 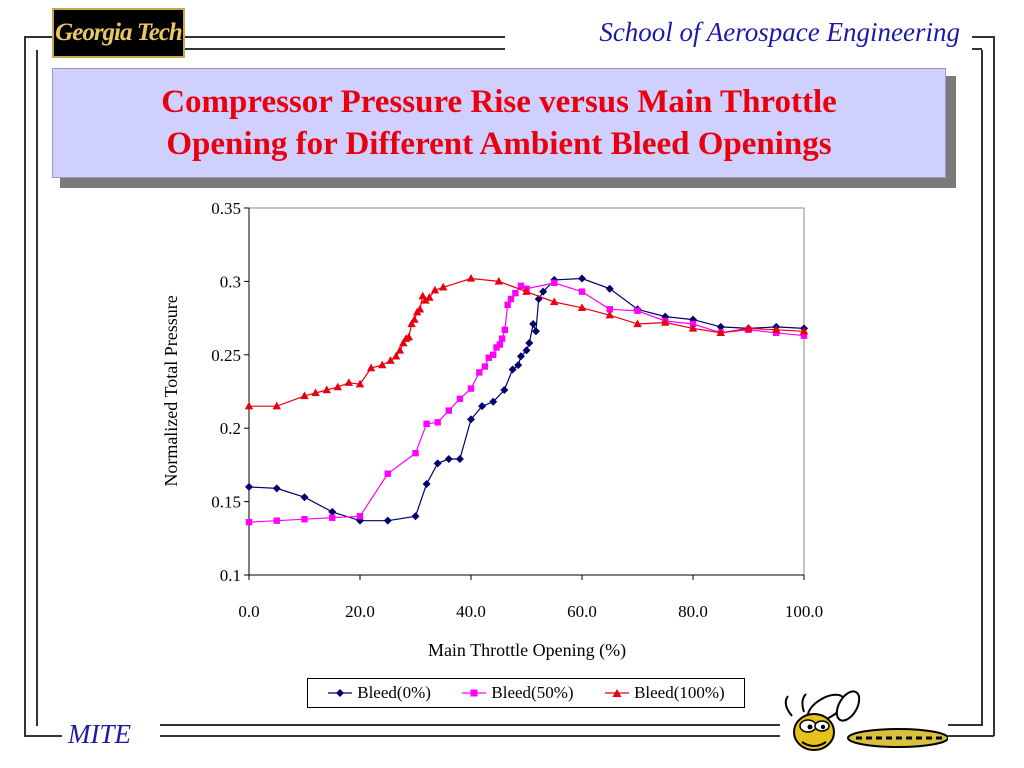 I want to click on frame-top-inner, so click(x=345, y=49).